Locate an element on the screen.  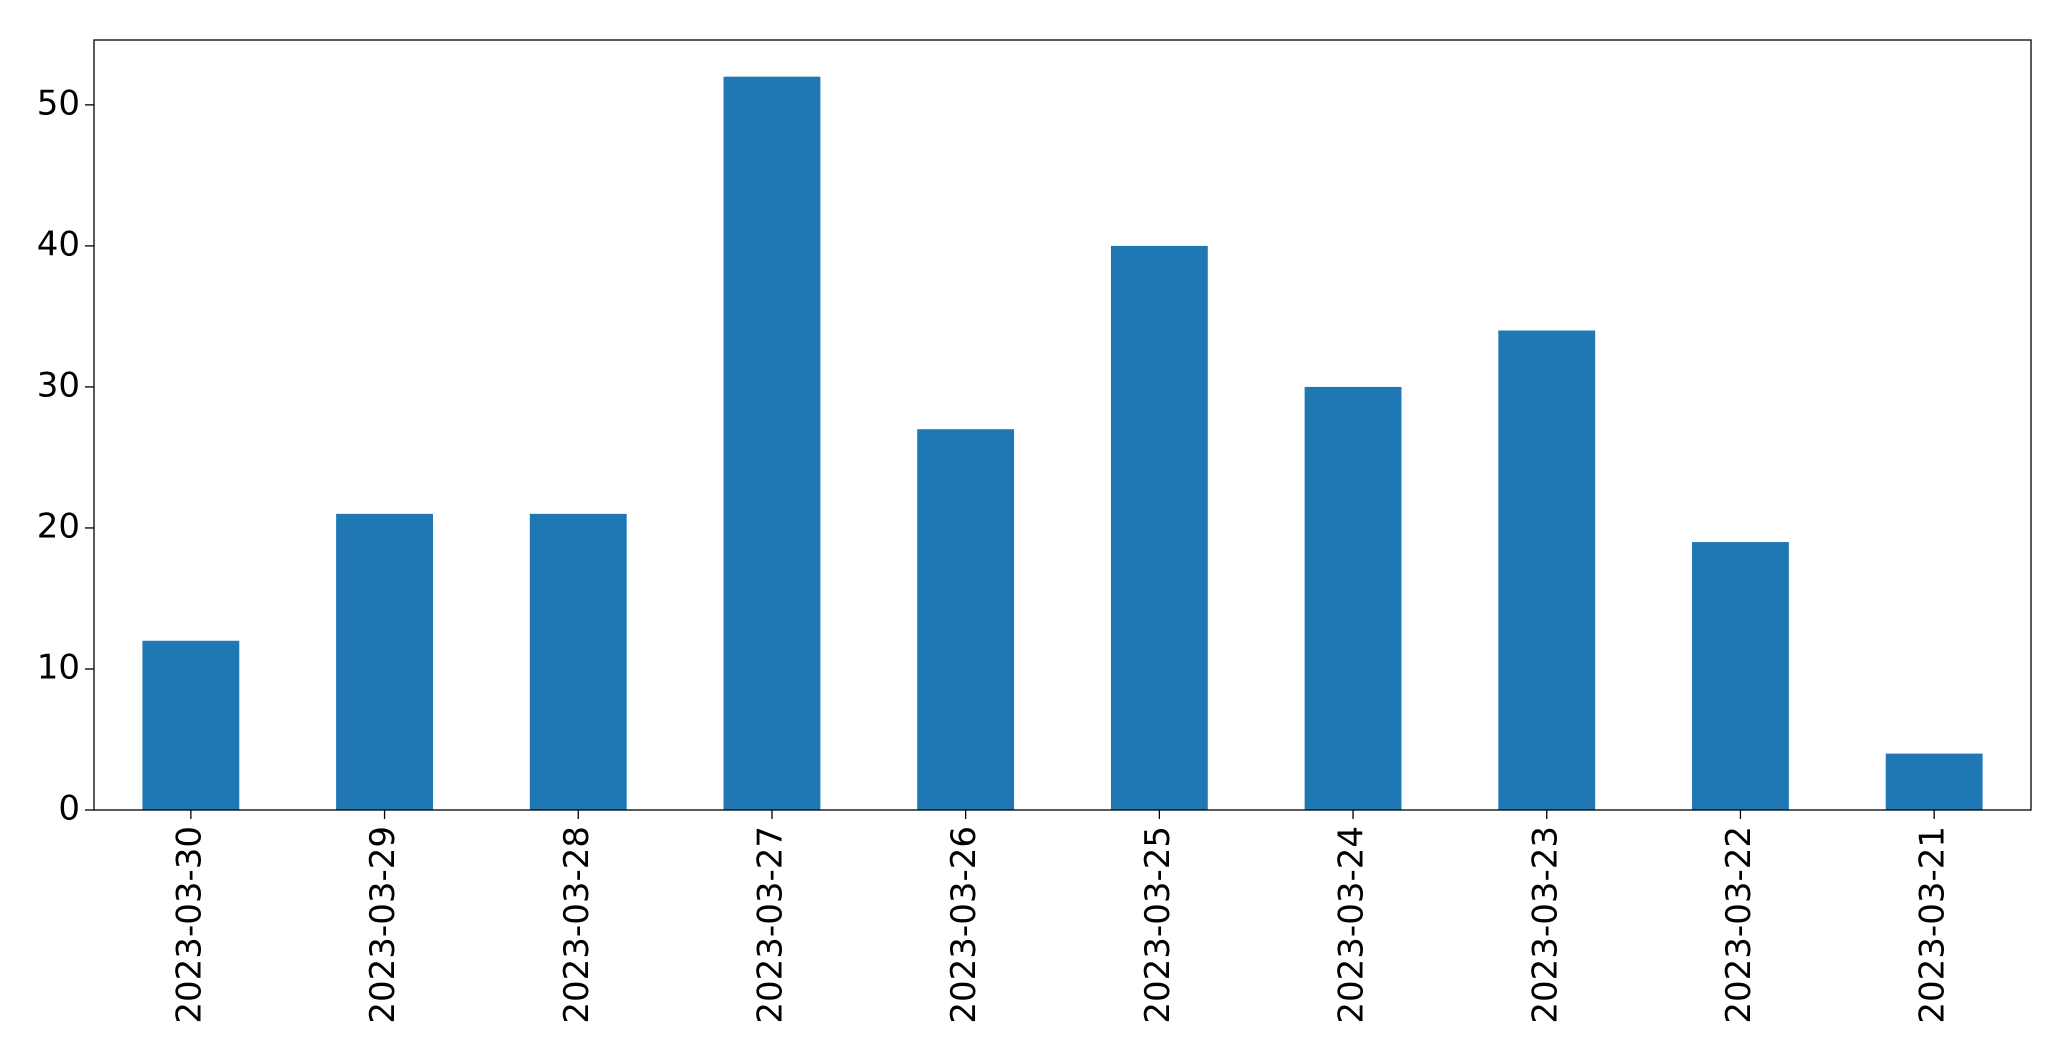
x-tick-label: 2023-03-27 is located at coordinates (770, 925).